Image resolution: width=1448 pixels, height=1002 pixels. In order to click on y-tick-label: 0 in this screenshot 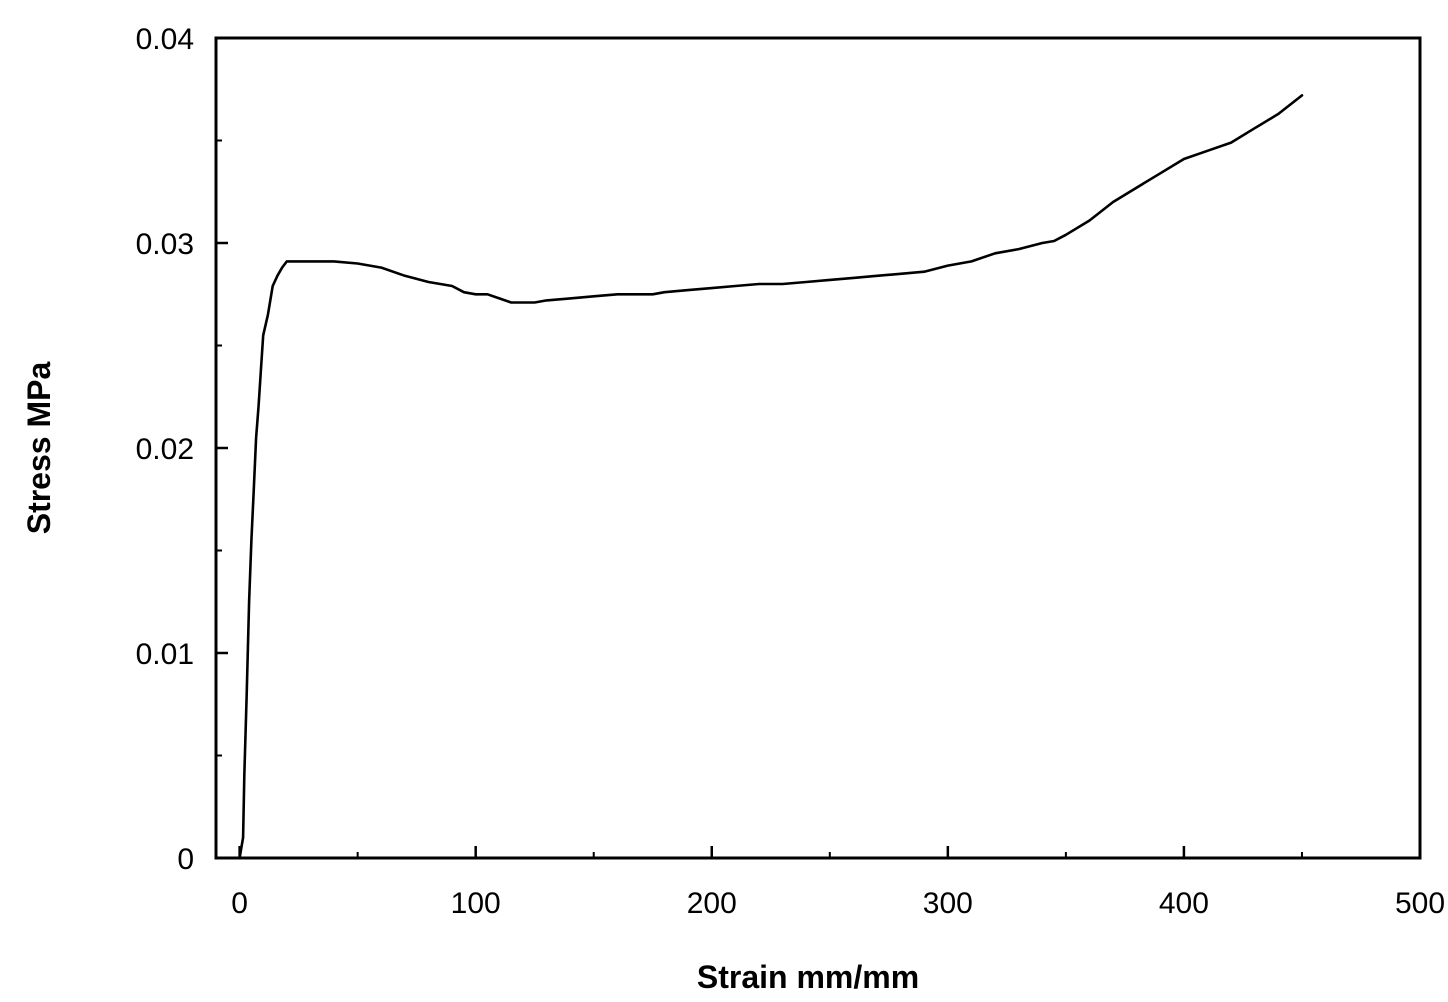, I will do `click(185, 859)`.